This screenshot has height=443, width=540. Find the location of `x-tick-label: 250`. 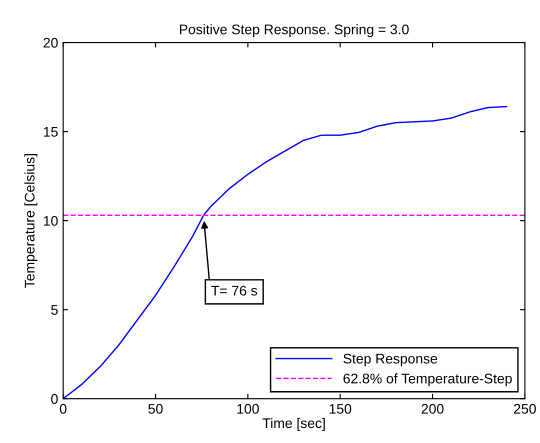

x-tick-label: 250 is located at coordinates (525, 409).